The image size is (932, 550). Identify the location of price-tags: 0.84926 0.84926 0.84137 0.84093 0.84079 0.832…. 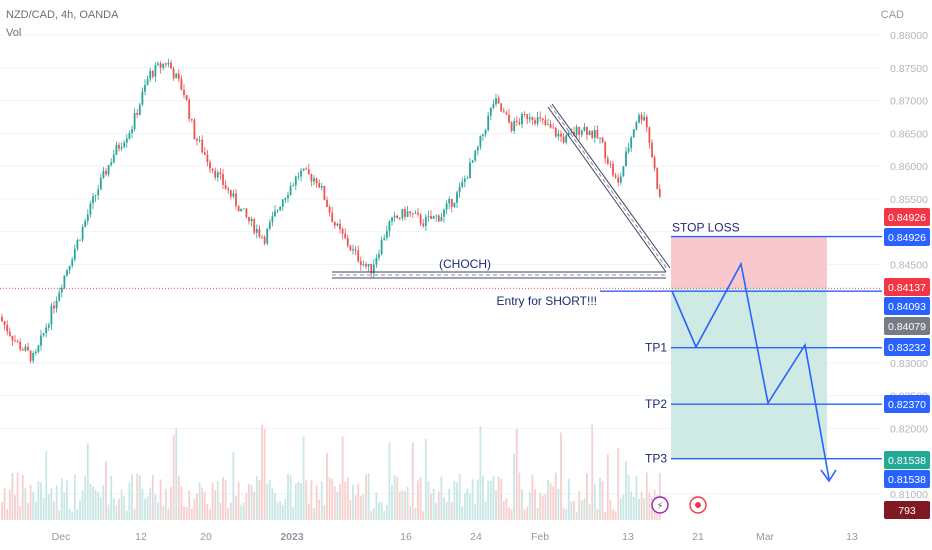
(907, 363).